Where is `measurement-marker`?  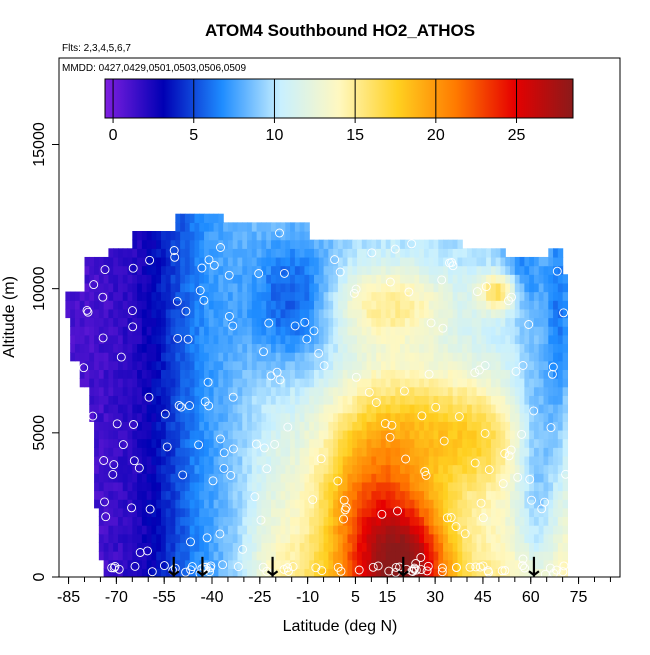
measurement-marker is located at coordinates (345, 510).